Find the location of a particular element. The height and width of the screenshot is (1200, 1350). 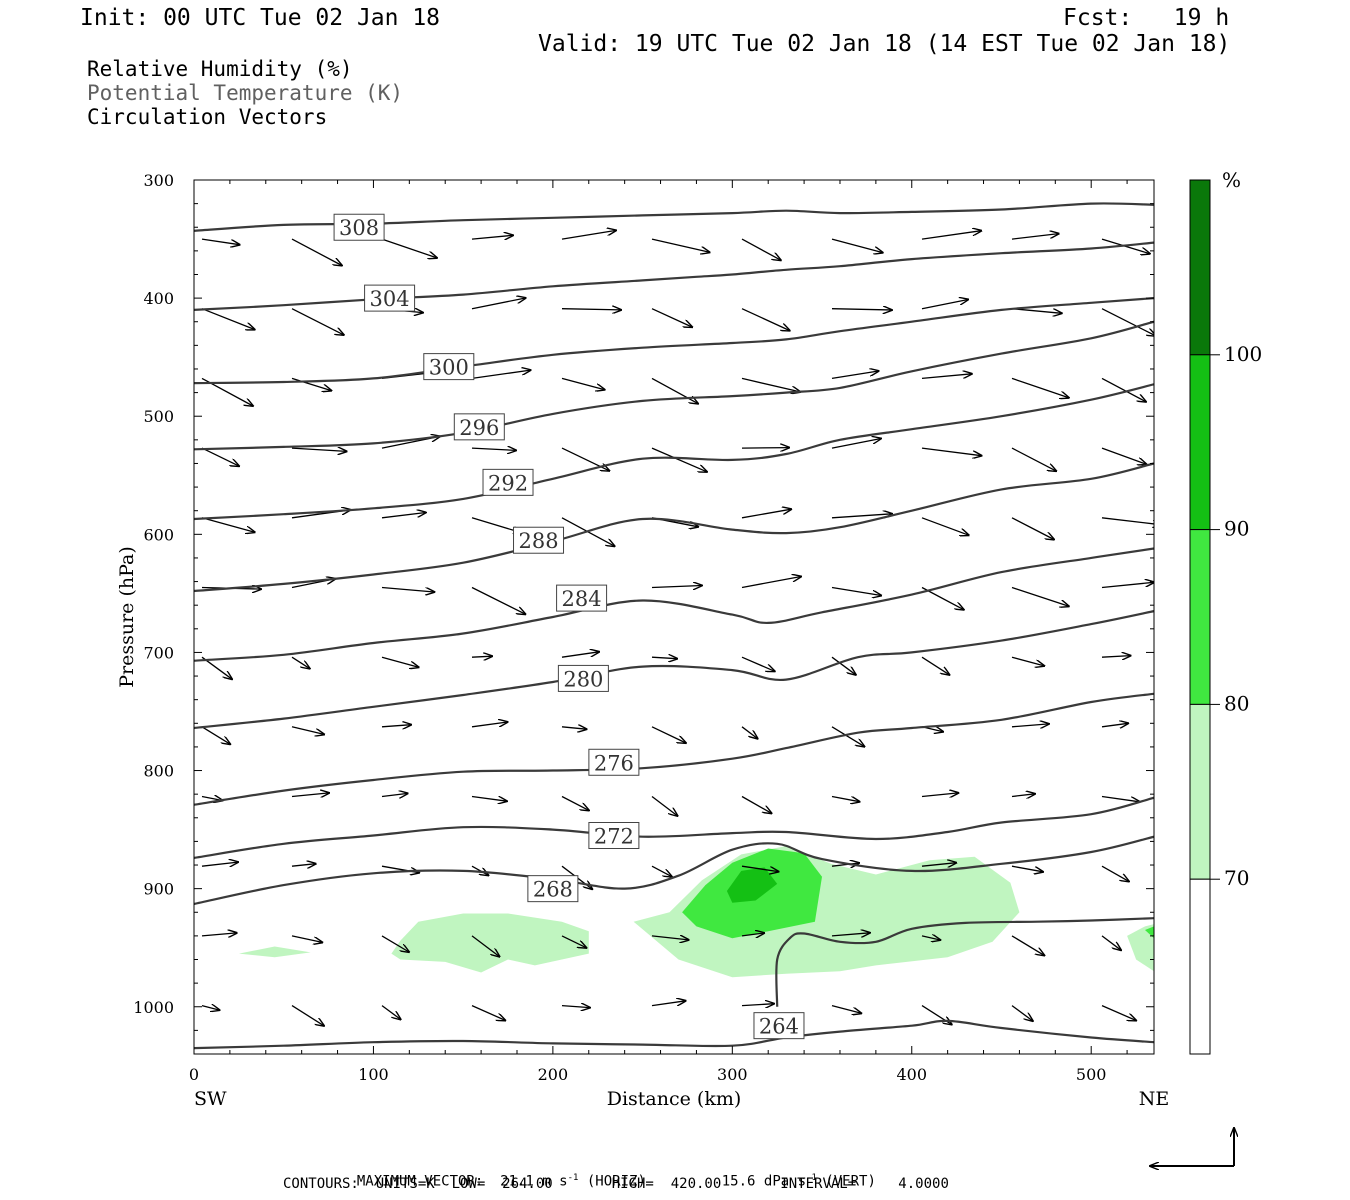

x-axis-title: Distance (km) is located at coordinates (674, 1099).